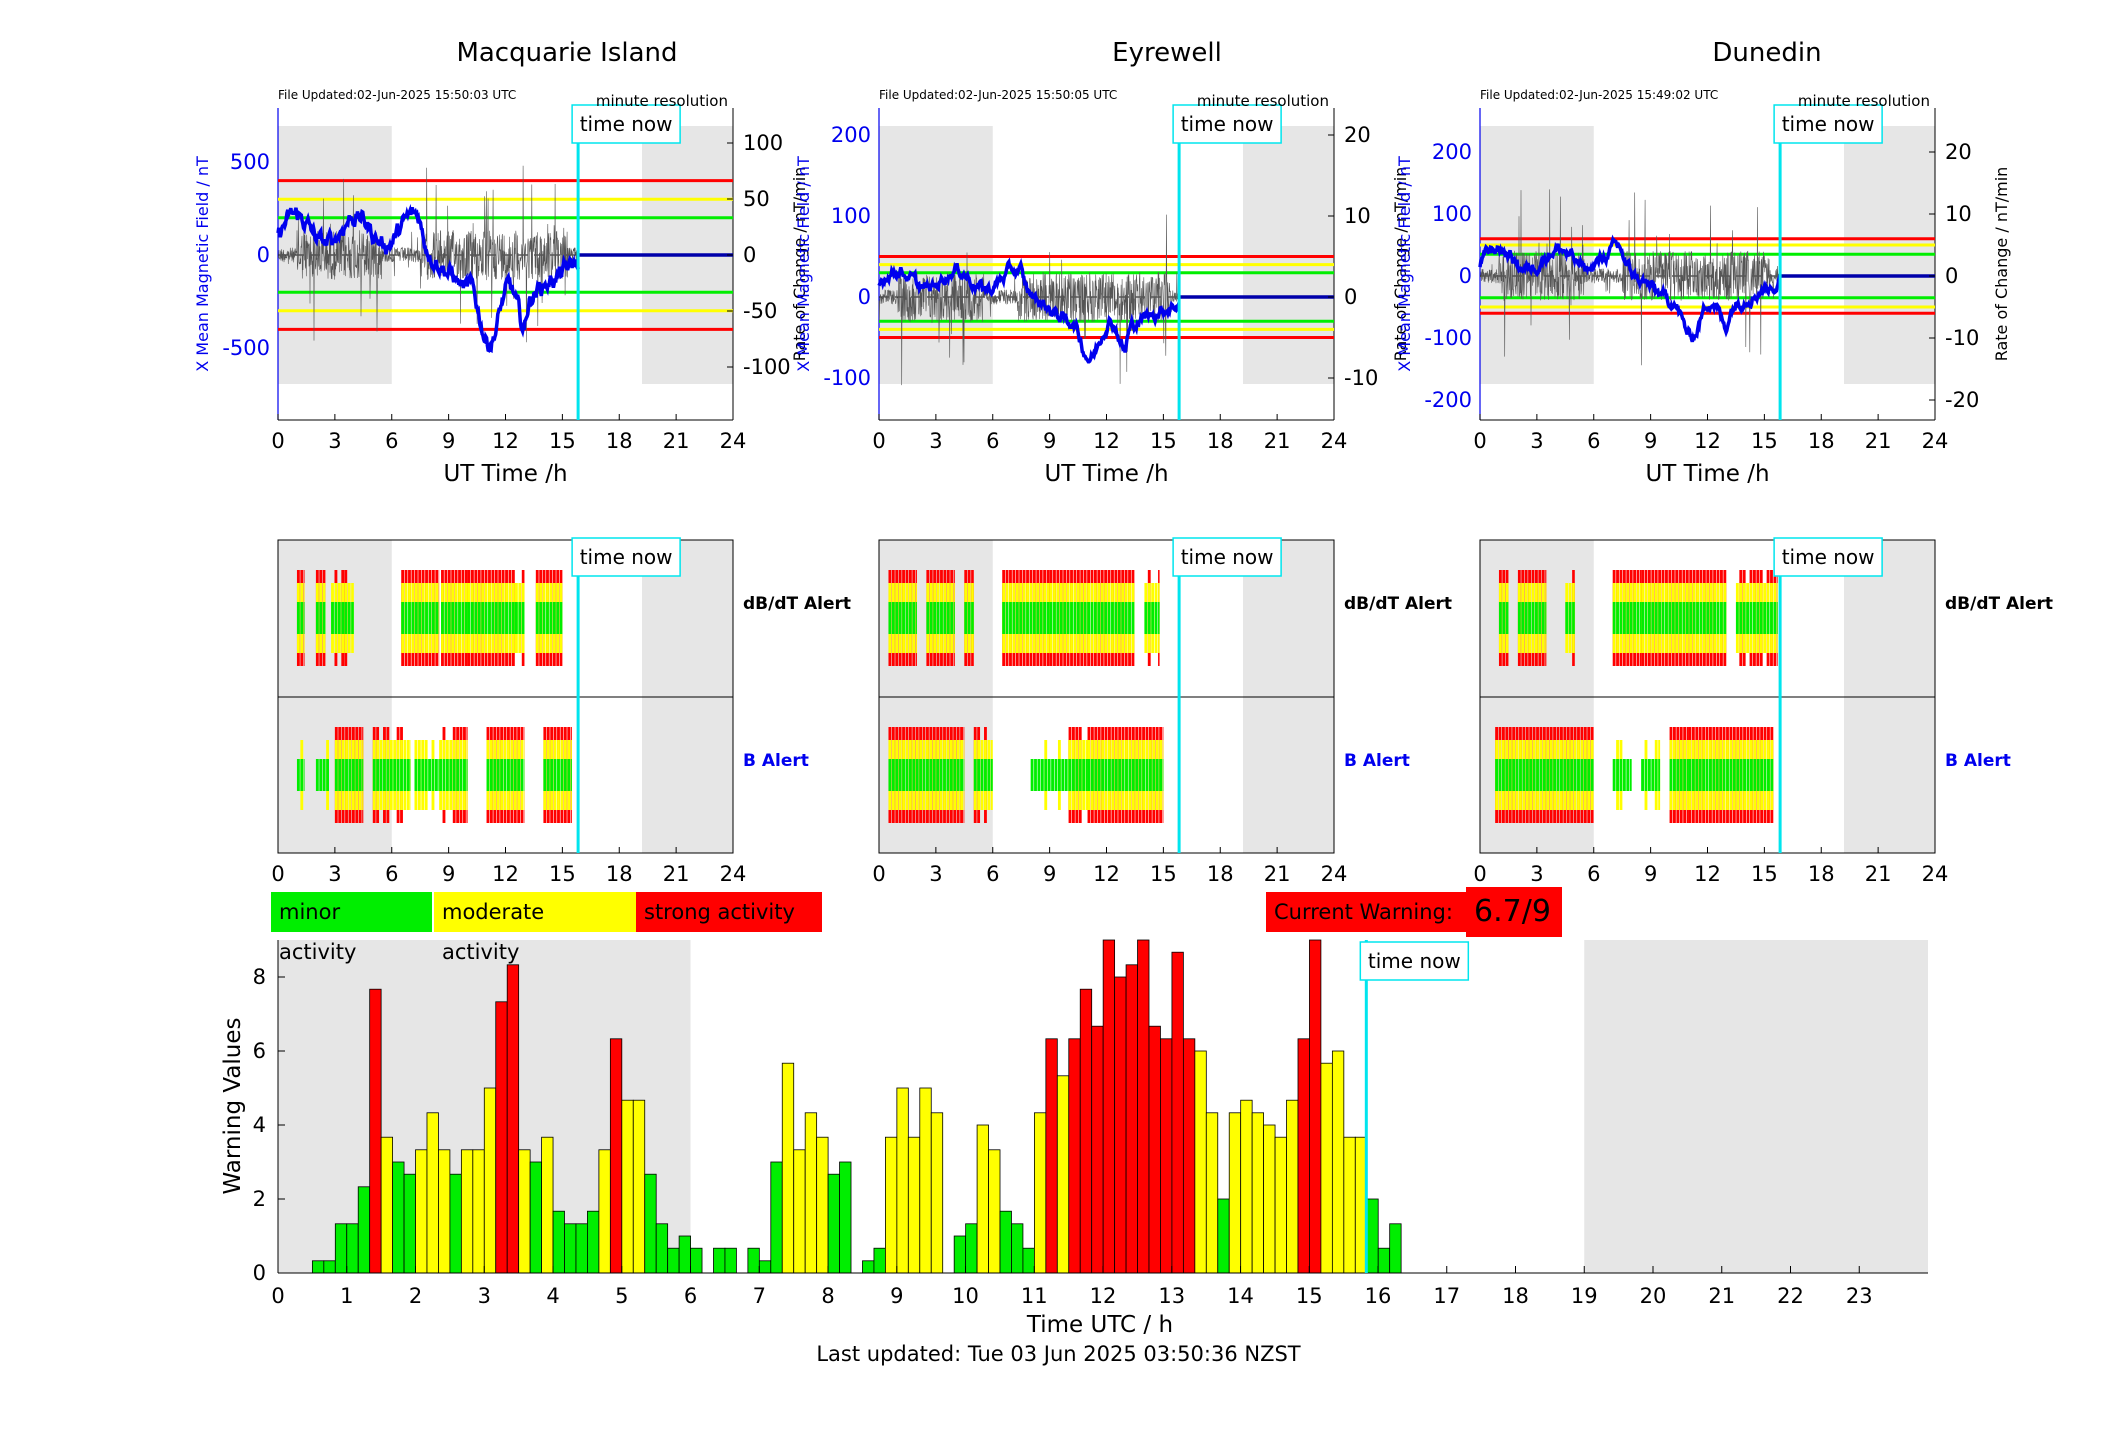 The image size is (2117, 1437). What do you see at coordinates (505, 474) in the screenshot?
I see `top-xlabel: UT Time /h` at bounding box center [505, 474].